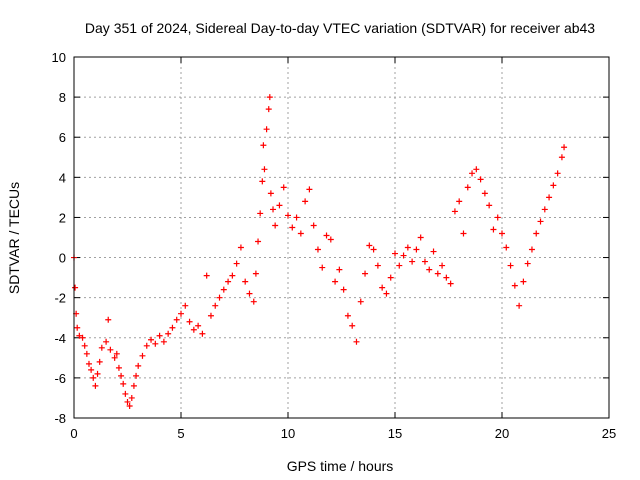 The image size is (640, 480). I want to click on x-tick-label: 5, so click(180, 433).